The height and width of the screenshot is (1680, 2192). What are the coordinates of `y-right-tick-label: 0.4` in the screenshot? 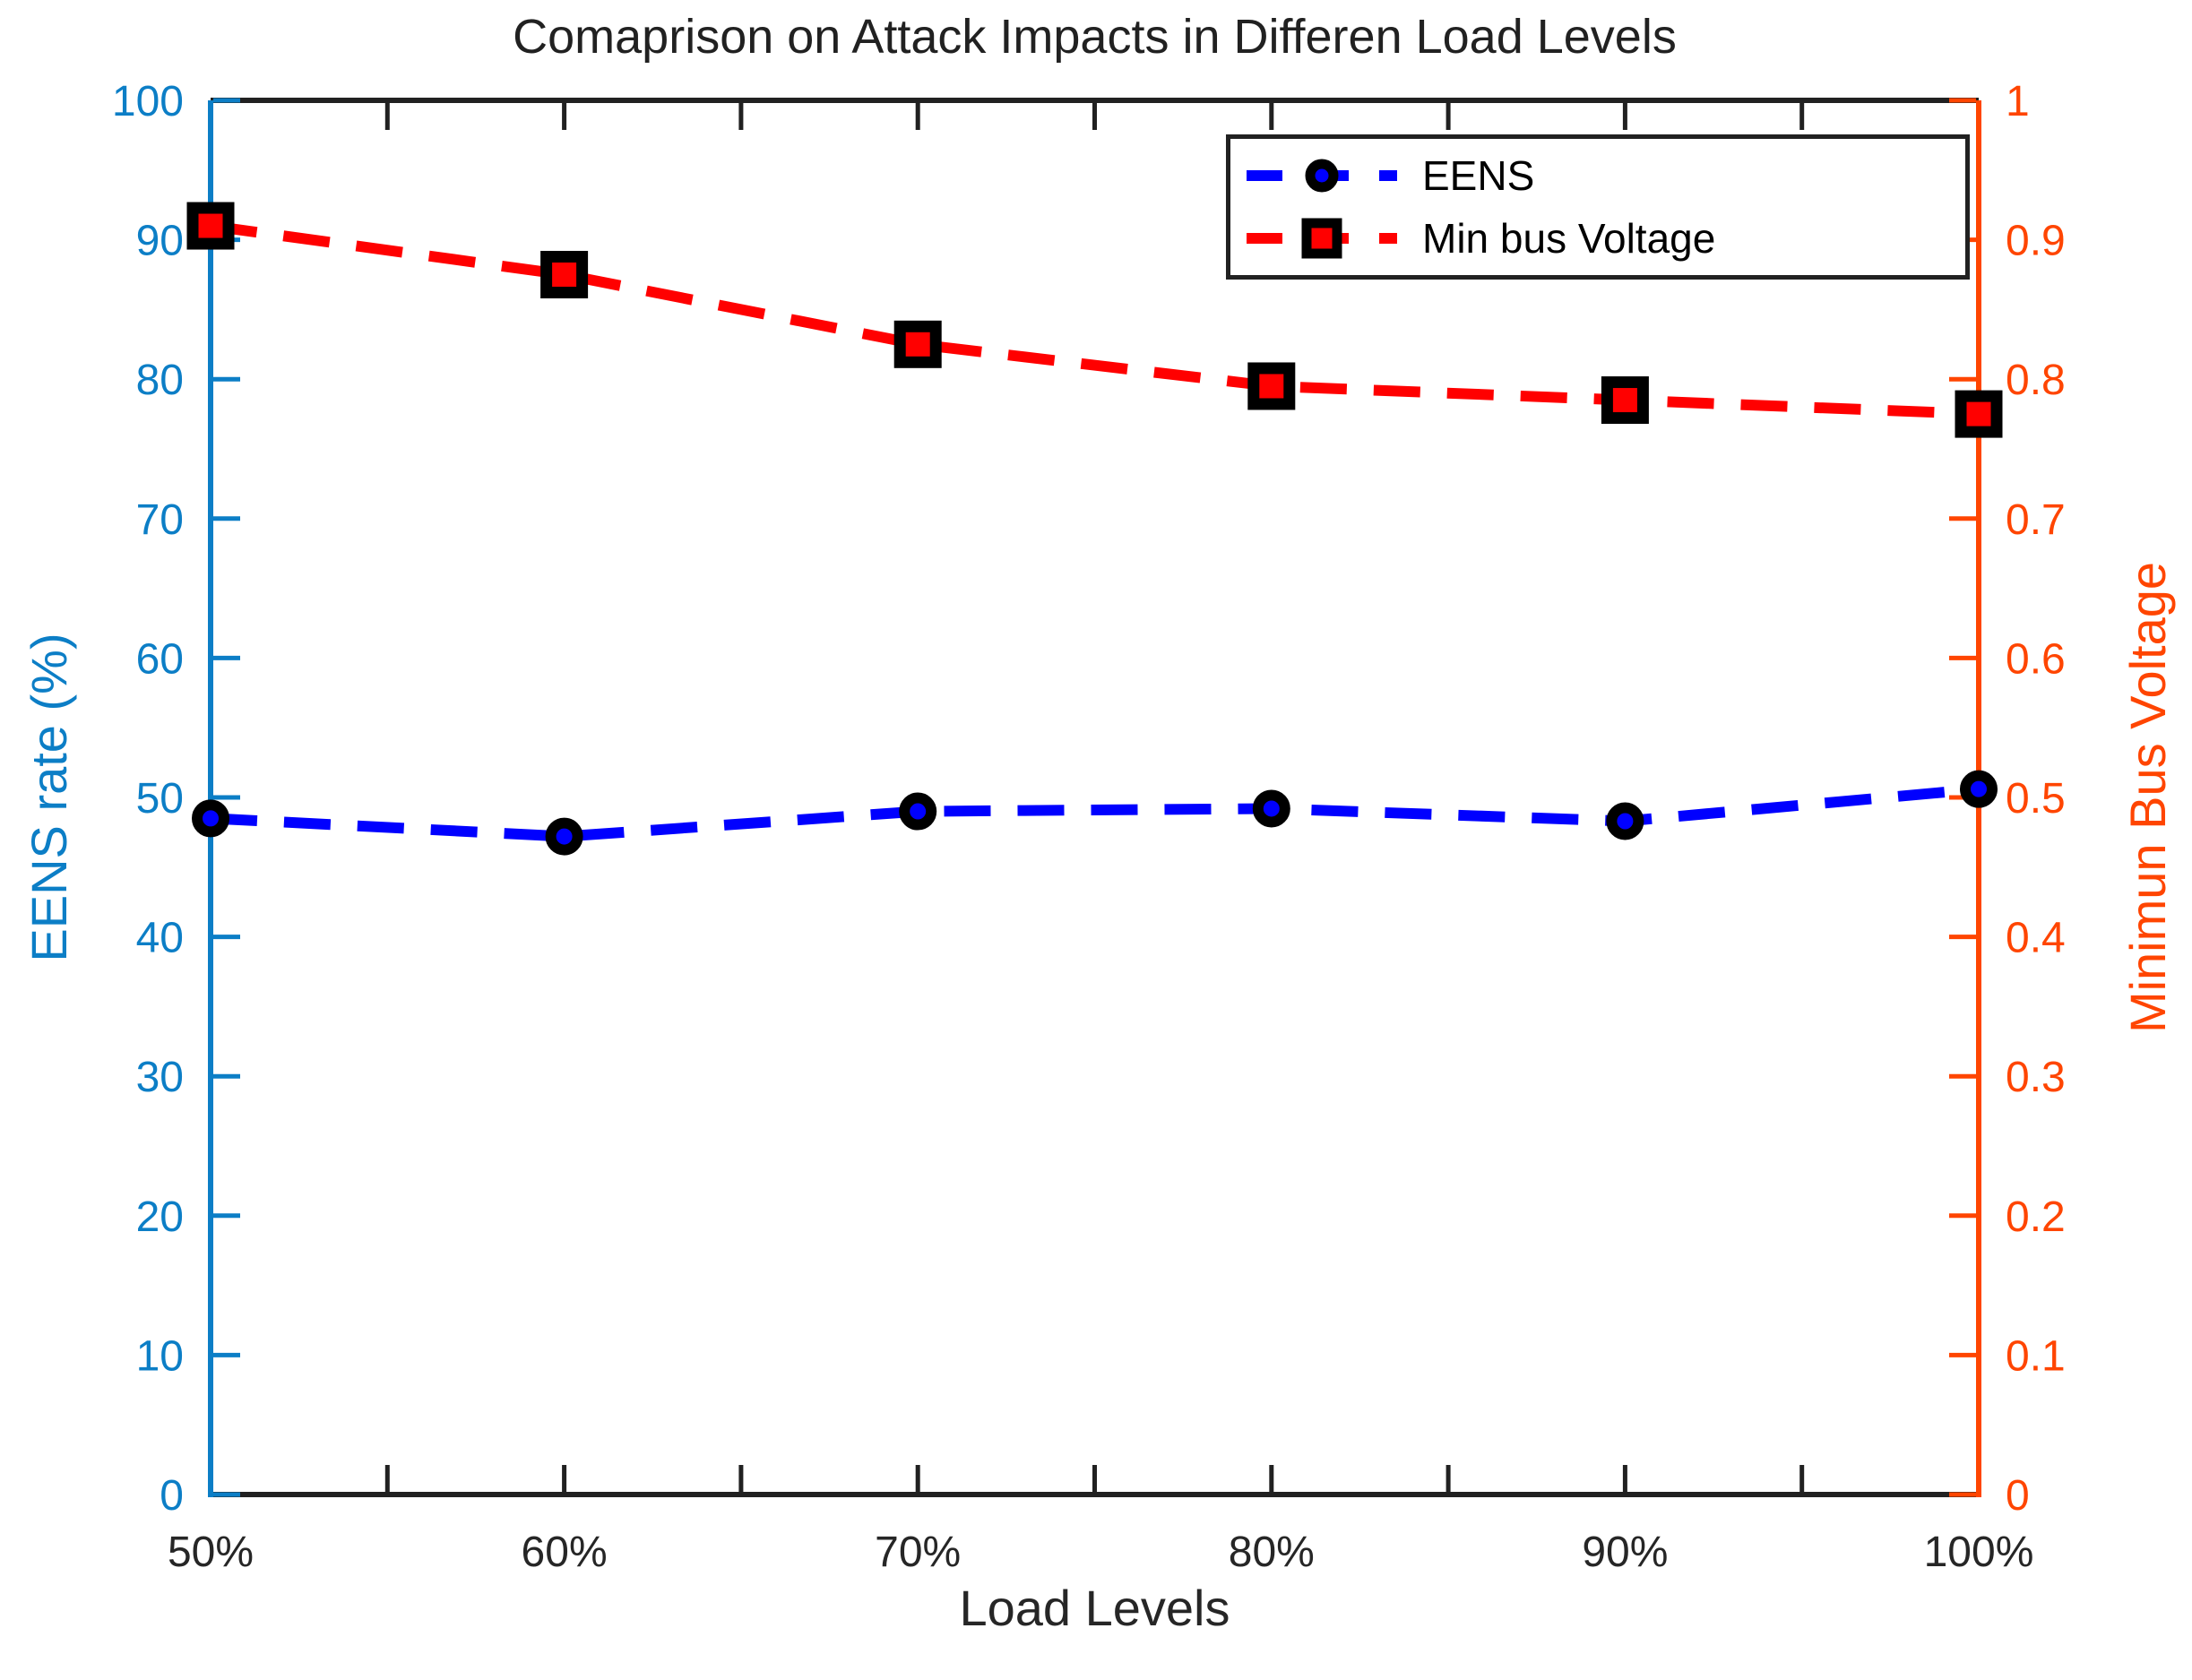 It's located at (2036, 939).